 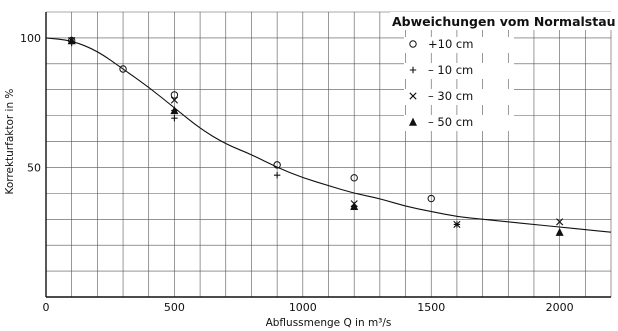 I want to click on x-axis-label: Abflussmenge Q in m³/s, so click(x=329, y=323).